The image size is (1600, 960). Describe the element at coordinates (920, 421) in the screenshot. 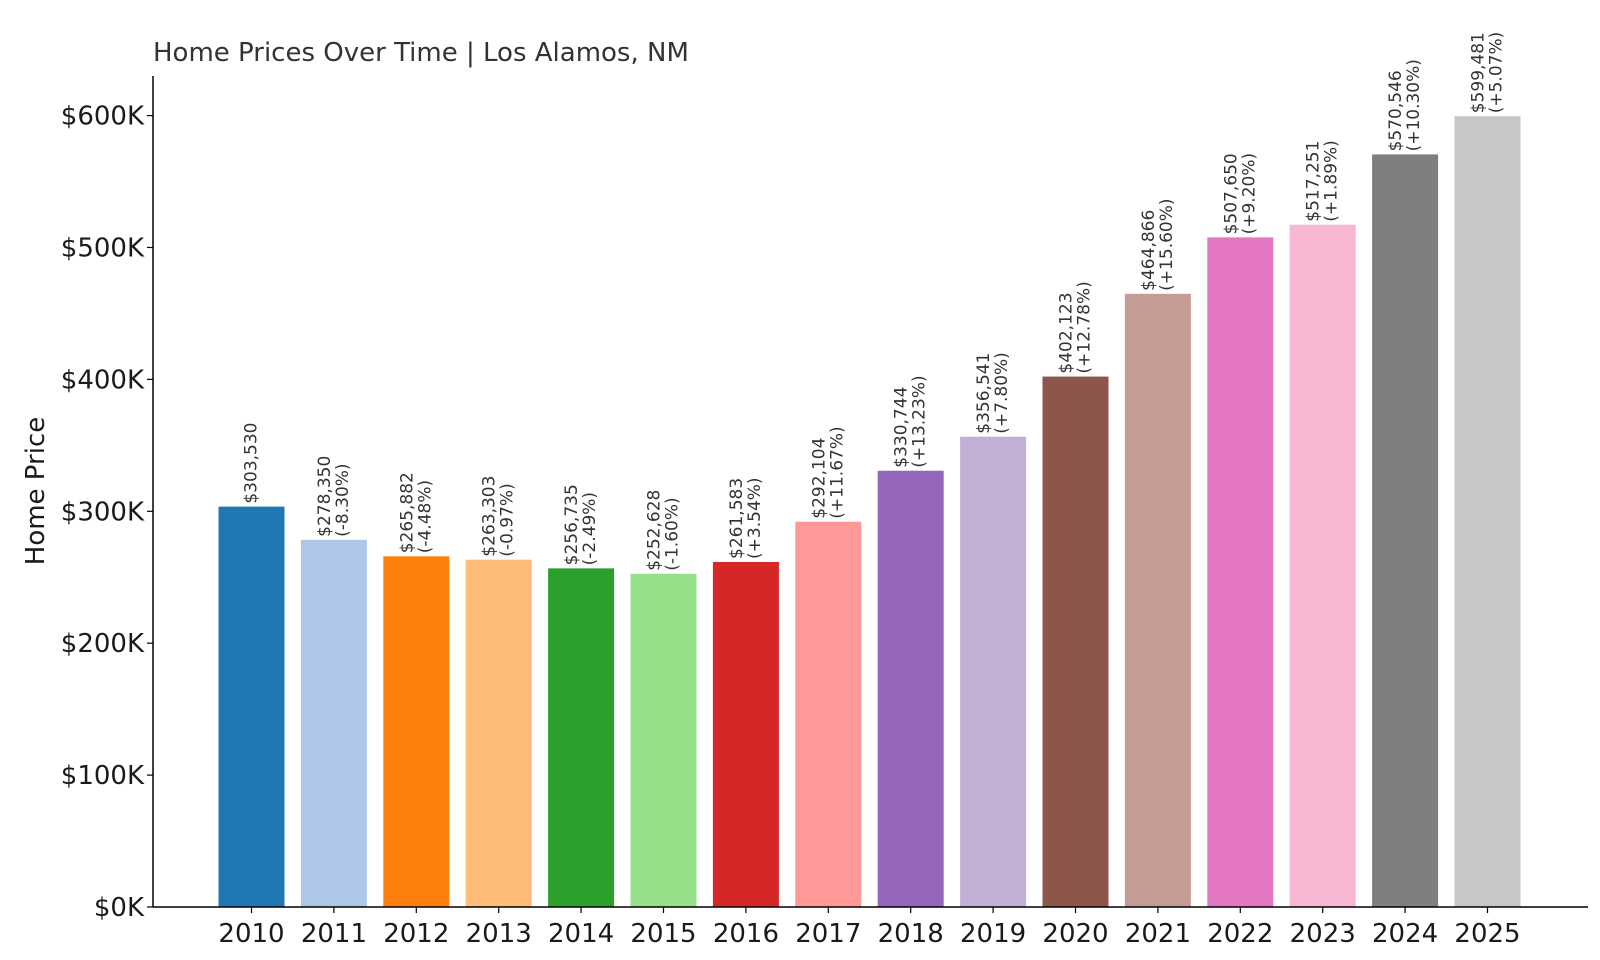

I see `bar-change-label-2018: (+13.23%)` at that location.